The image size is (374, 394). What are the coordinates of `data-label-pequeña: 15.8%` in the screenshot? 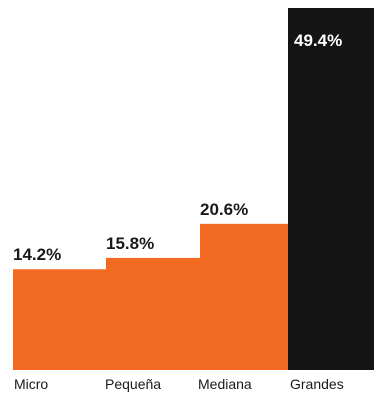 It's located at (130, 243).